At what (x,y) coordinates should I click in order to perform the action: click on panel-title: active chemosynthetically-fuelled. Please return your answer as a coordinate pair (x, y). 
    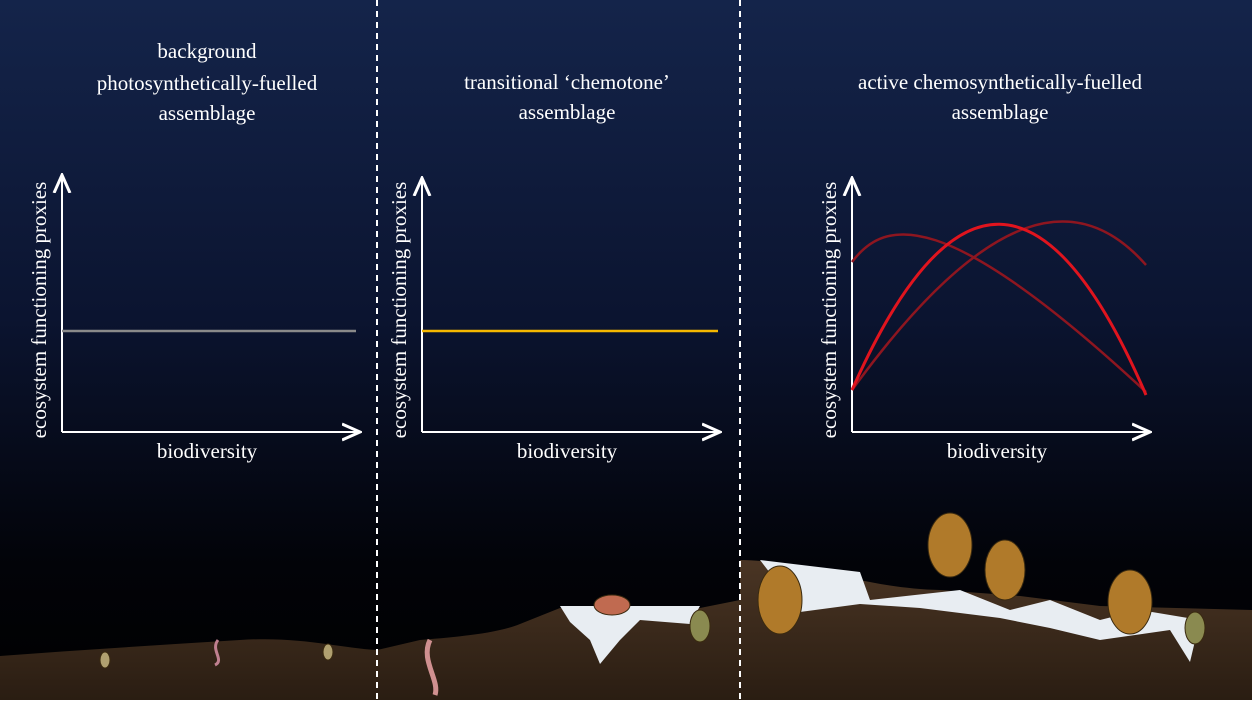
    Looking at the image, I should click on (1000, 82).